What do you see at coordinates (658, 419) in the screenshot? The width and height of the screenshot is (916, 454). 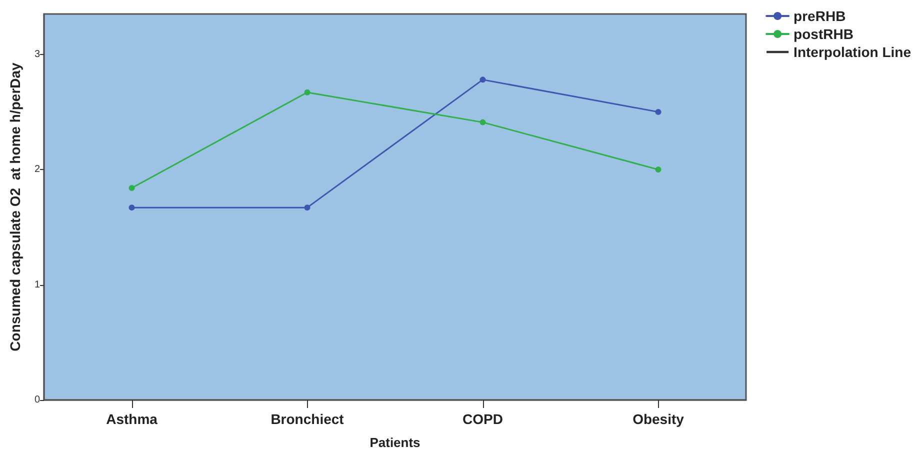 I see `x-tick-label: Obesity` at bounding box center [658, 419].